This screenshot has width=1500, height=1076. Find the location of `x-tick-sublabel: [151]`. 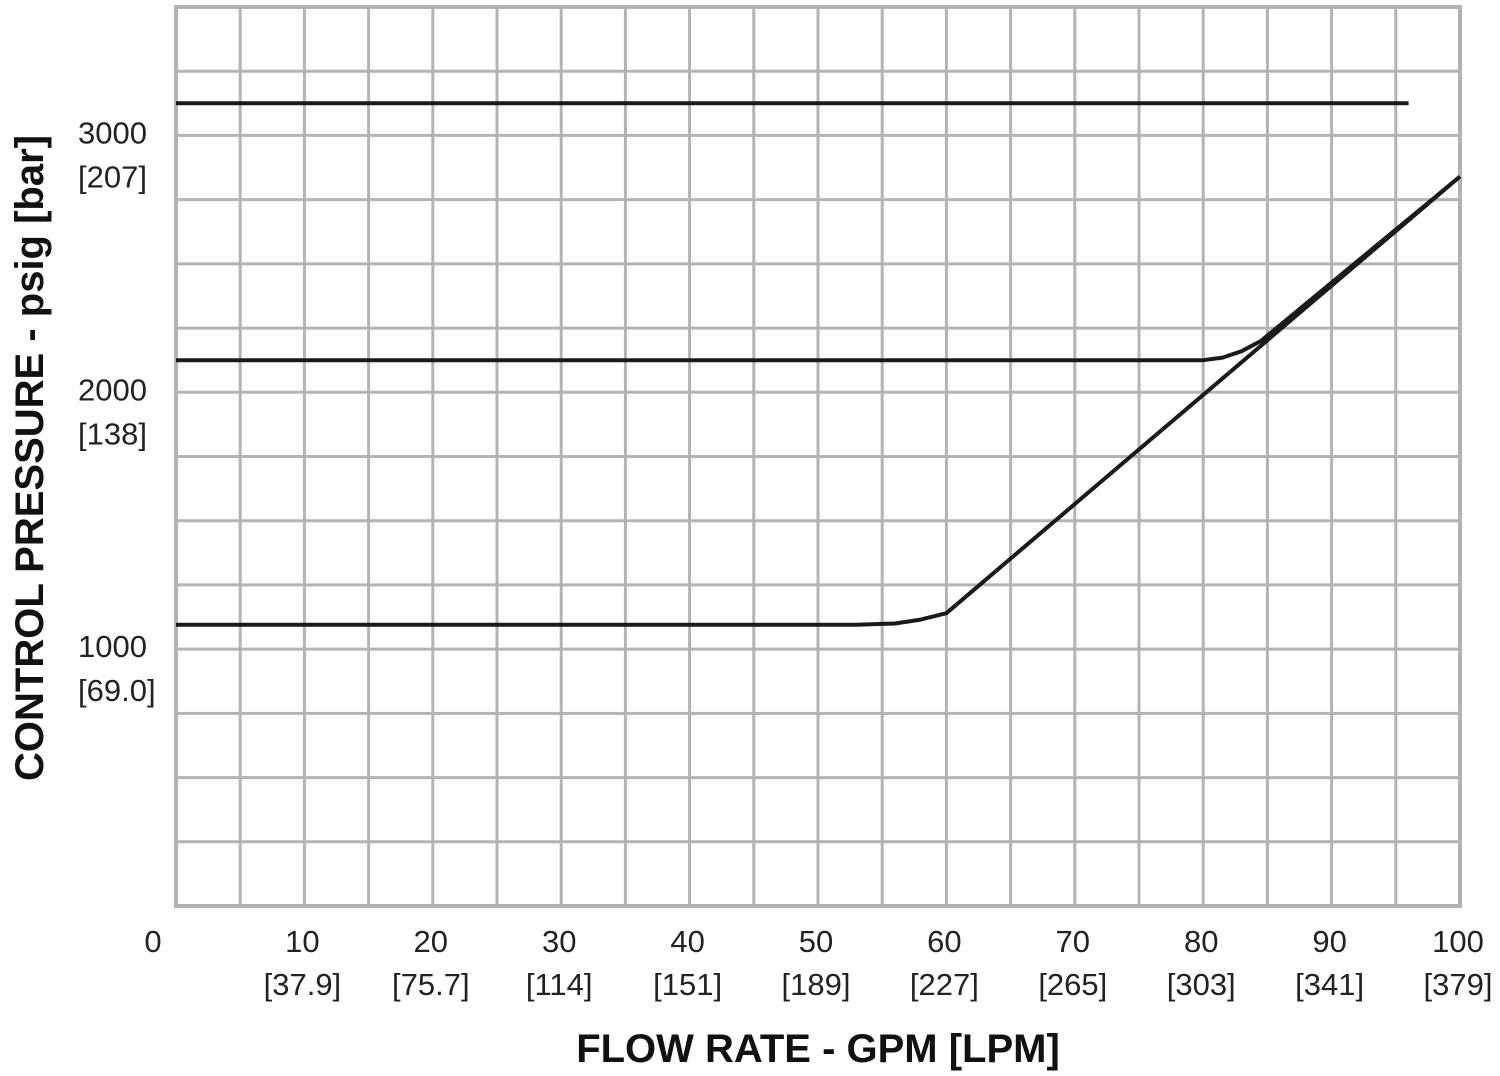

x-tick-sublabel: [151] is located at coordinates (687, 984).